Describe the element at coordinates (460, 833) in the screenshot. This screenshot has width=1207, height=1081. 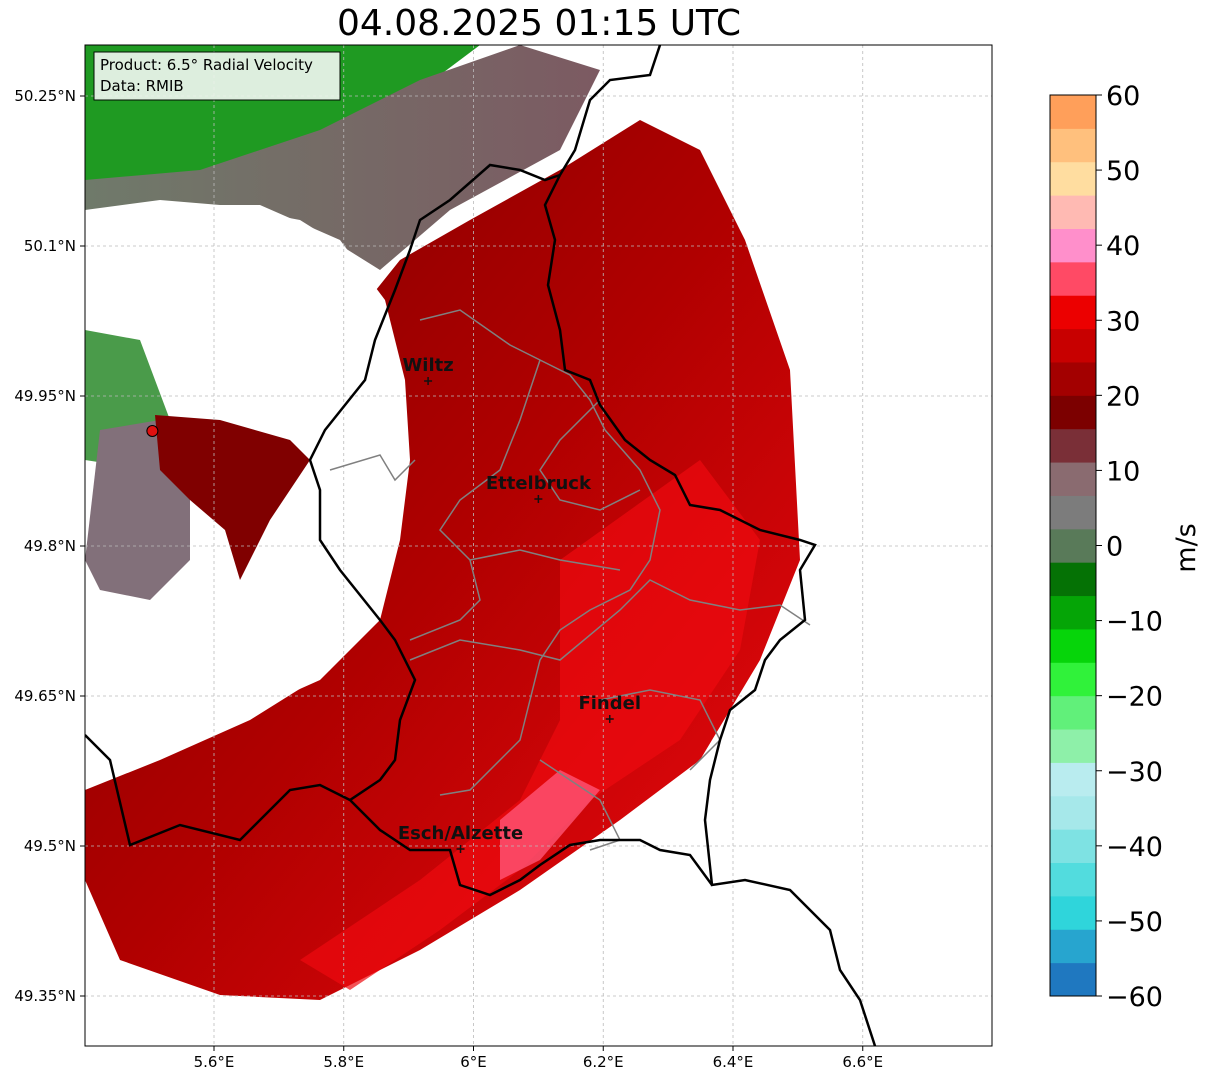
I see `city-label: Esch/Alzette` at that location.